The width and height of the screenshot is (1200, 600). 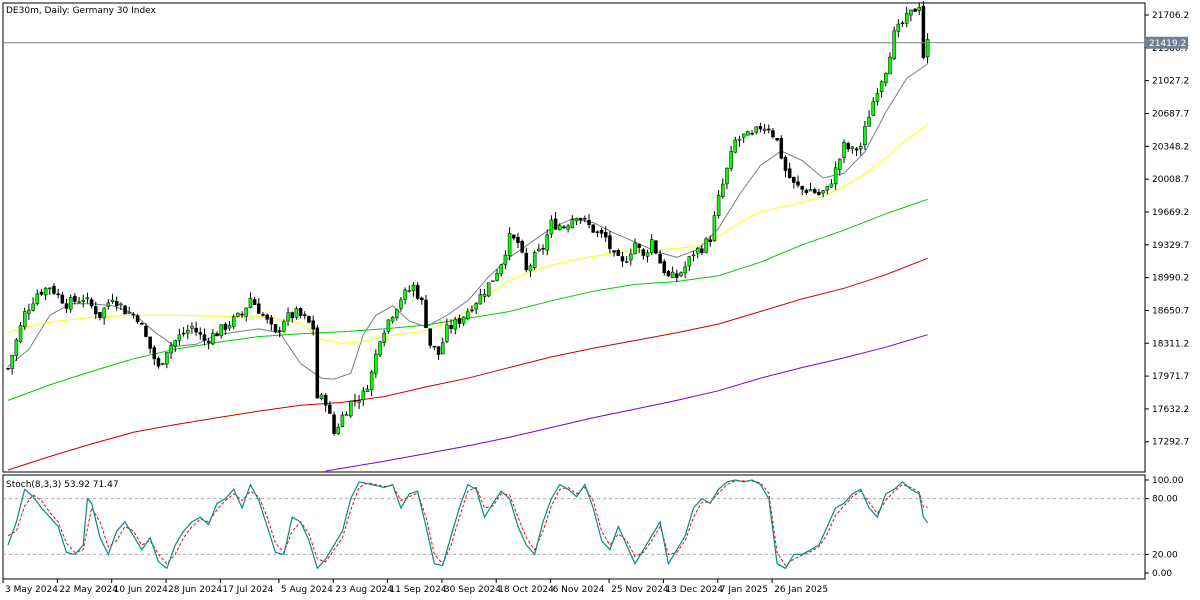 What do you see at coordinates (1170, 16) in the screenshot?
I see `price-tick-label: 21706.2` at bounding box center [1170, 16].